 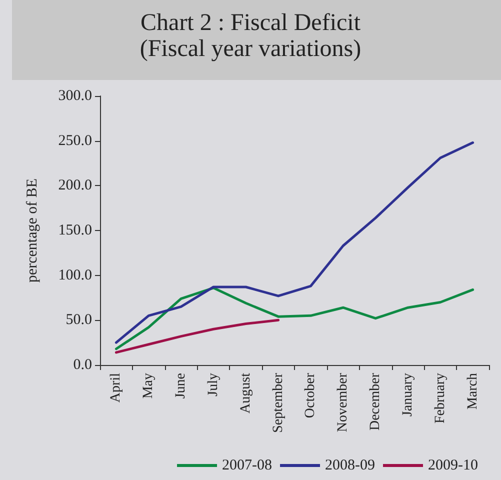 What do you see at coordinates (75, 140) in the screenshot?
I see `y-tick-label: 250.0` at bounding box center [75, 140].